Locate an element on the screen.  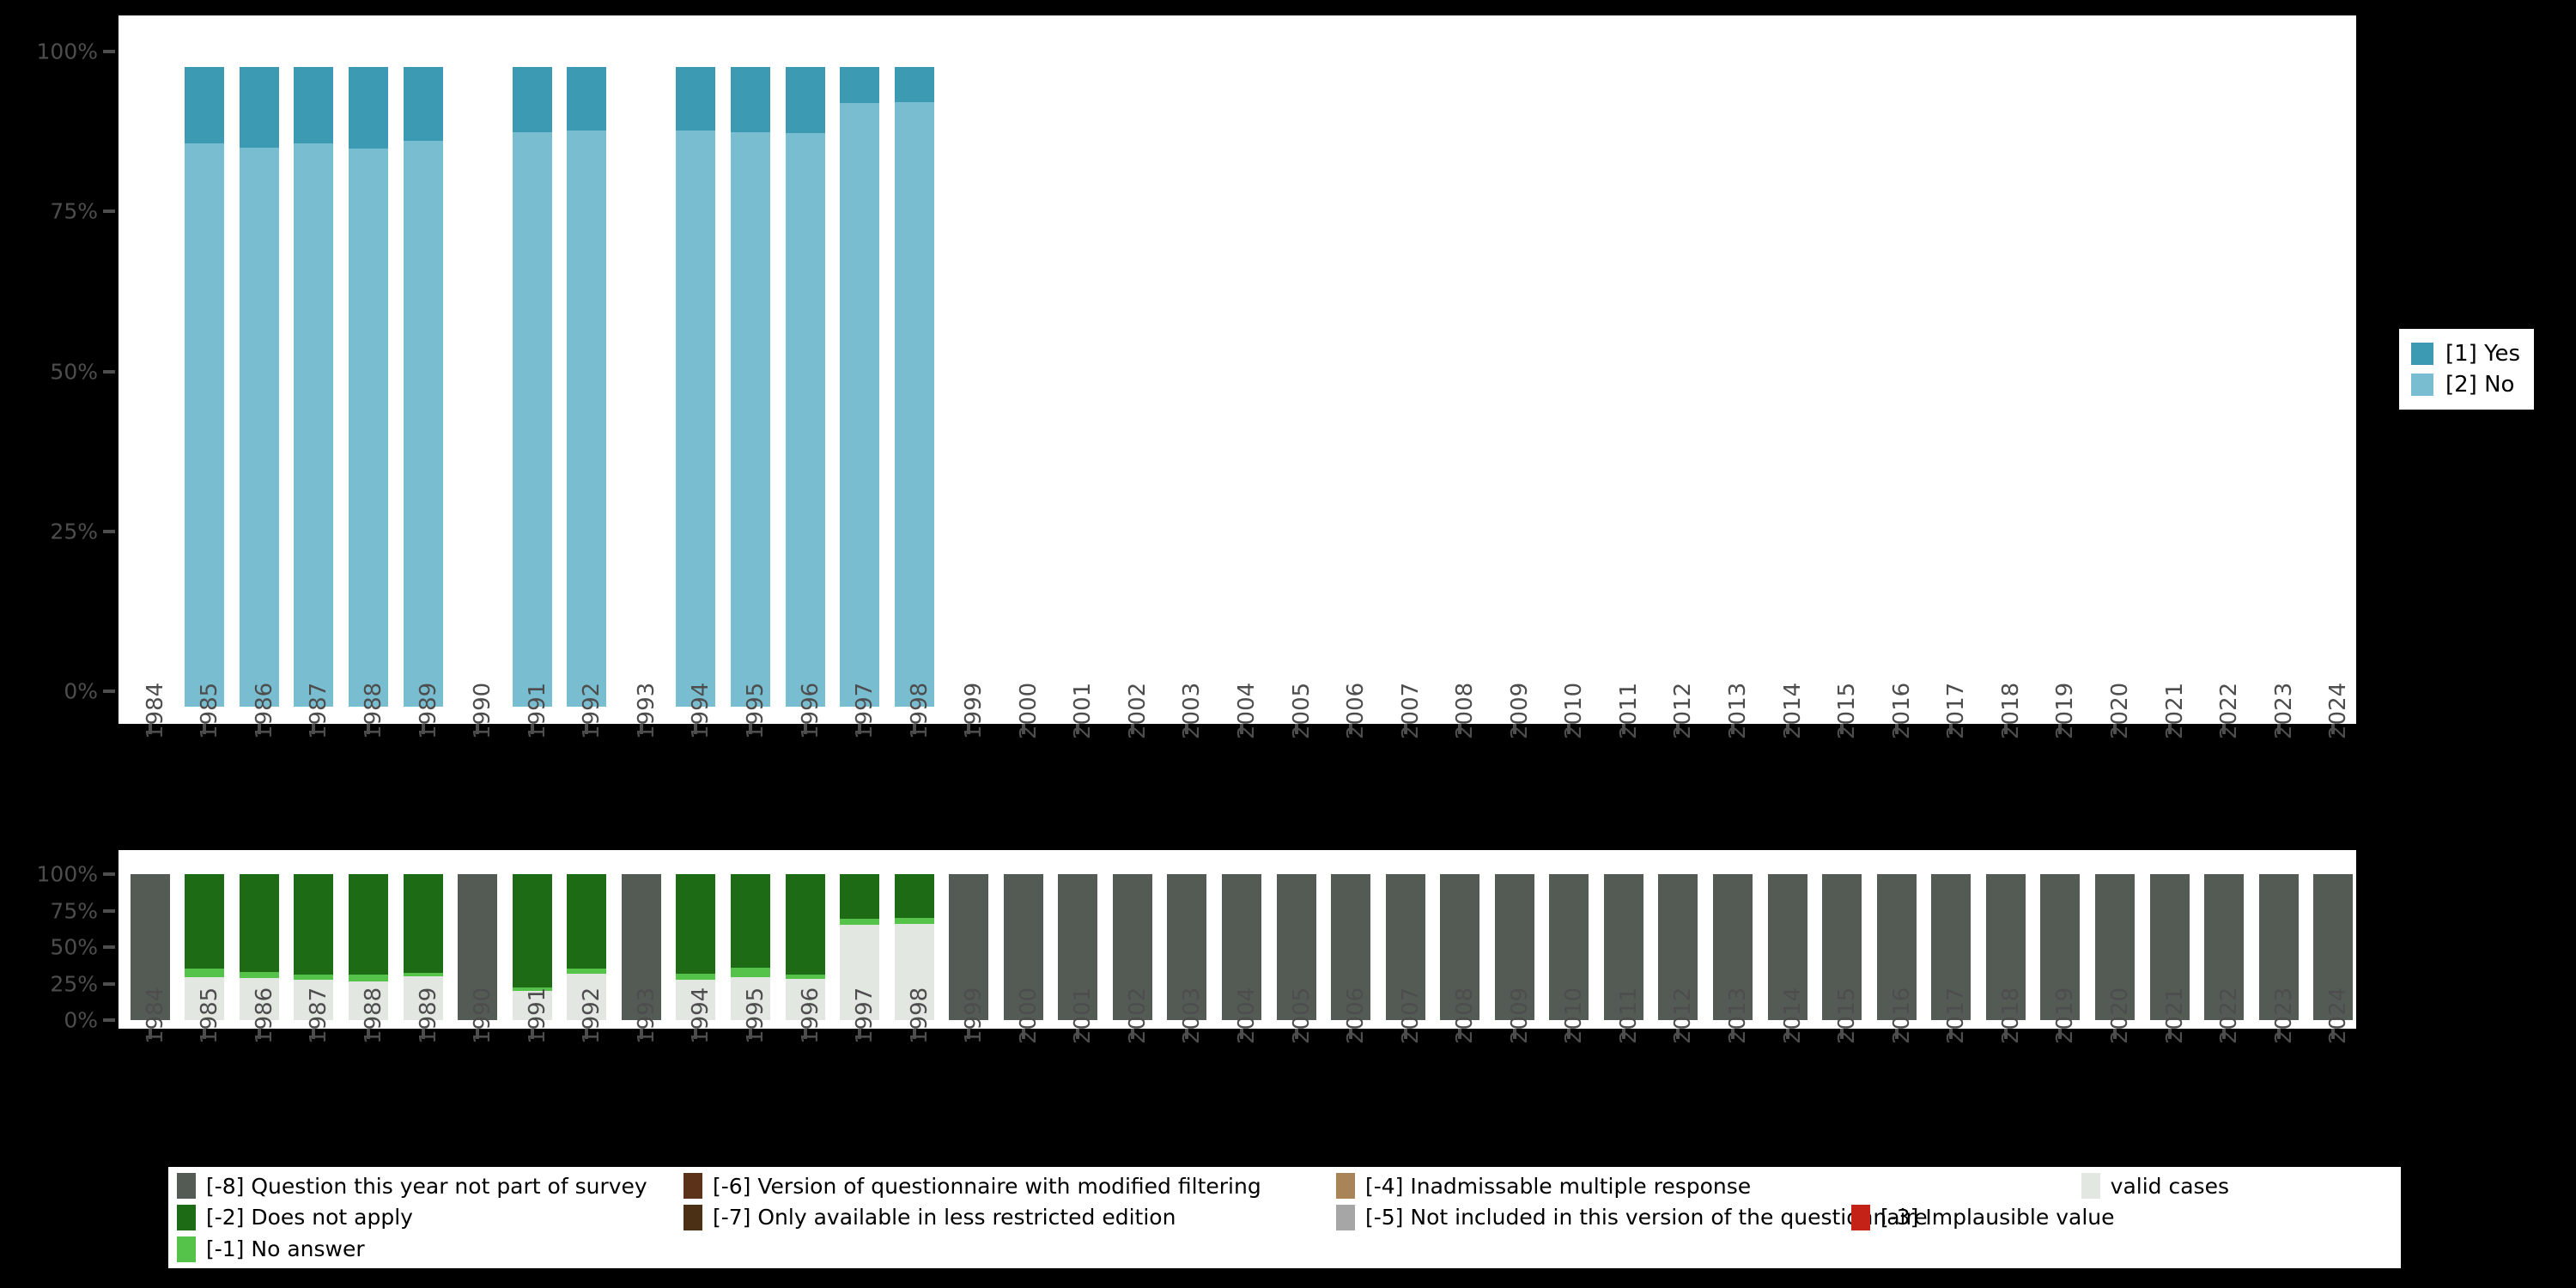
distribution-bar-1990 is located at coordinates (477, 947).